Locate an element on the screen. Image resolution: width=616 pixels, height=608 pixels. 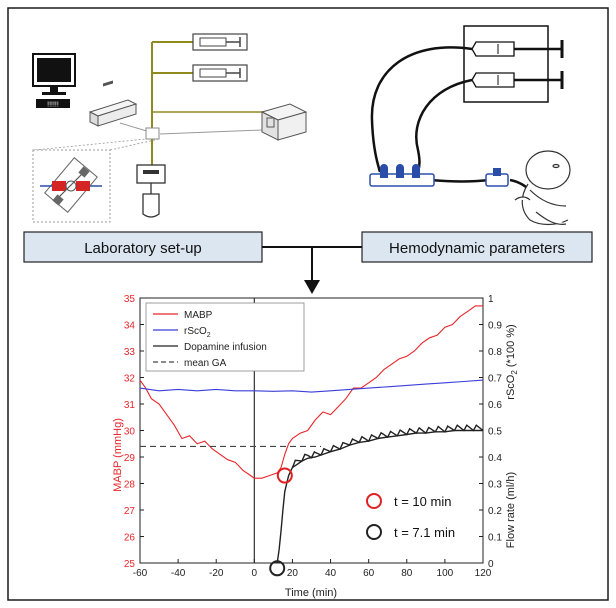
label-hemodynamic-parameters: Hemodynamic parameters is located at coordinates (477, 248).